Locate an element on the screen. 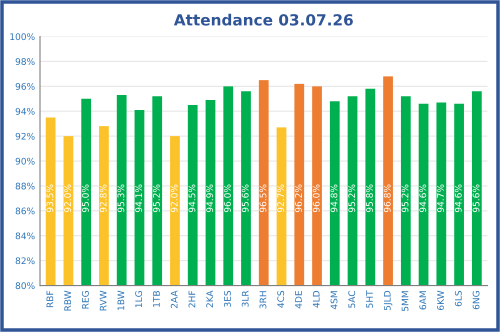 This screenshot has width=500, height=332. data-label: 94.9% is located at coordinates (210, 198).